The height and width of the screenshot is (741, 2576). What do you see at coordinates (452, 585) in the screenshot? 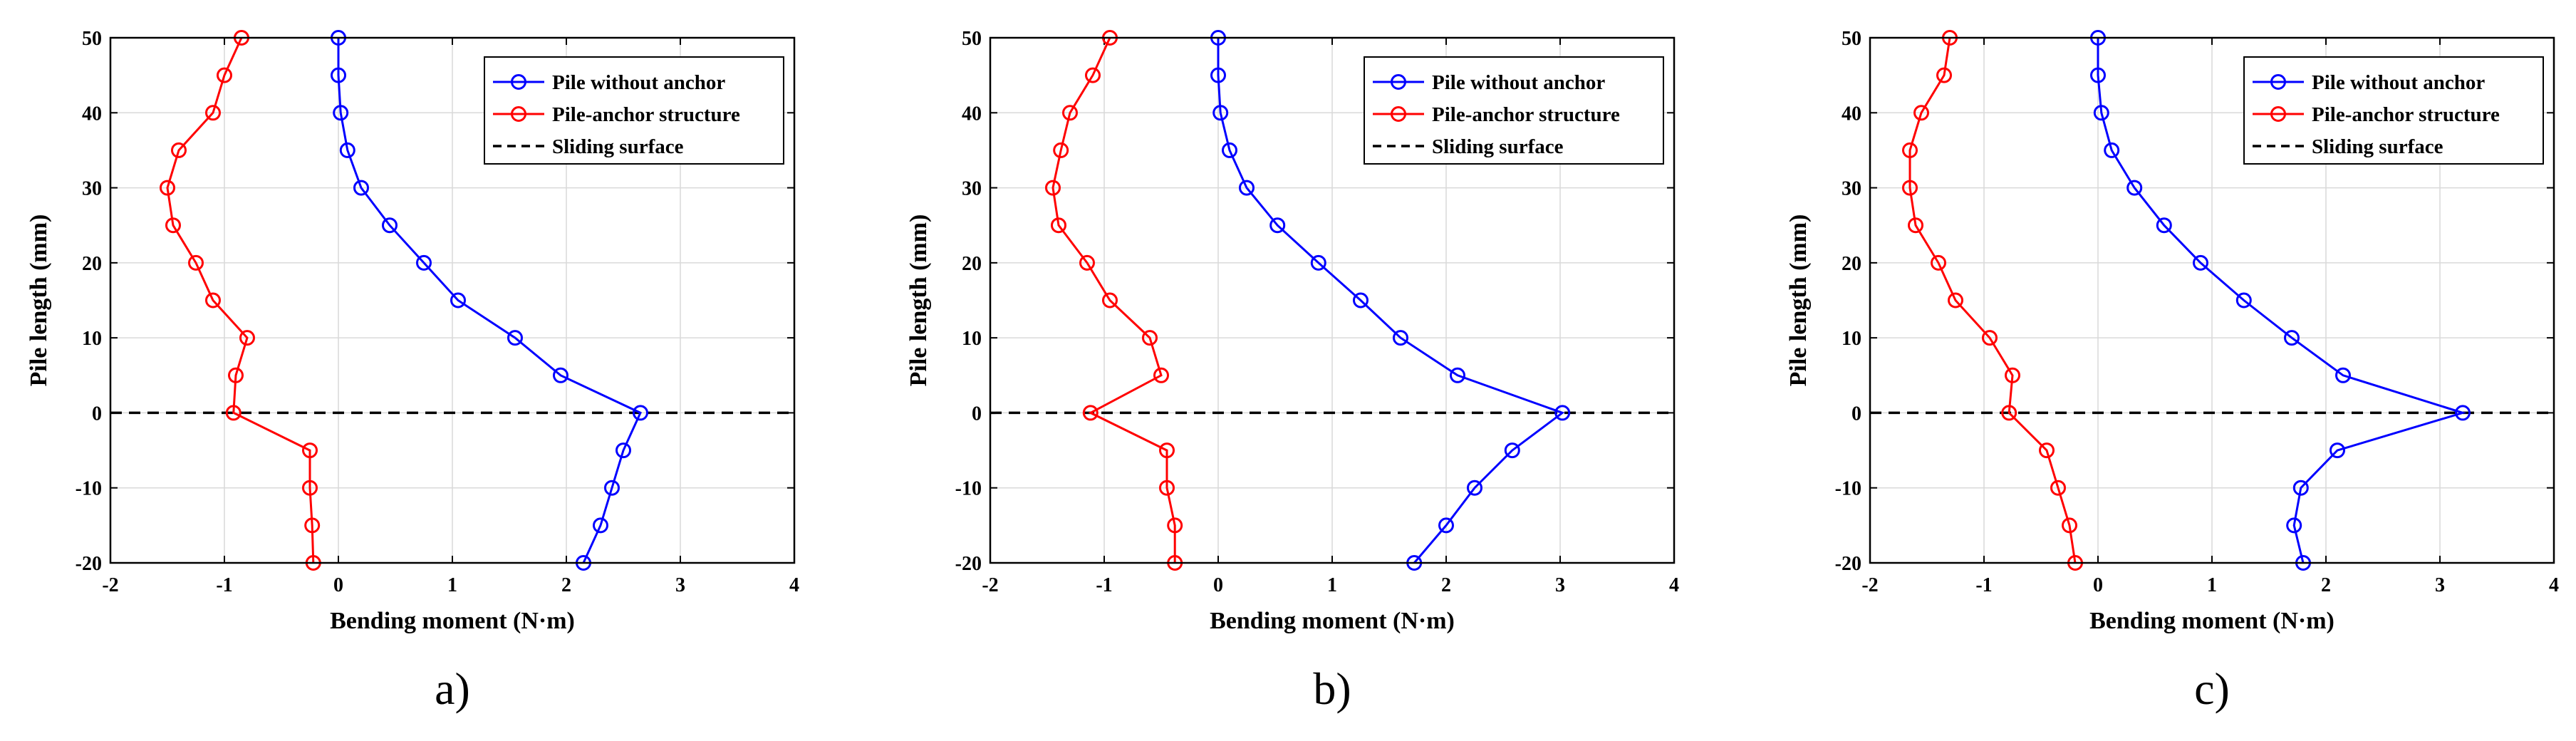
I see `x-tick-label: 1` at bounding box center [452, 585].